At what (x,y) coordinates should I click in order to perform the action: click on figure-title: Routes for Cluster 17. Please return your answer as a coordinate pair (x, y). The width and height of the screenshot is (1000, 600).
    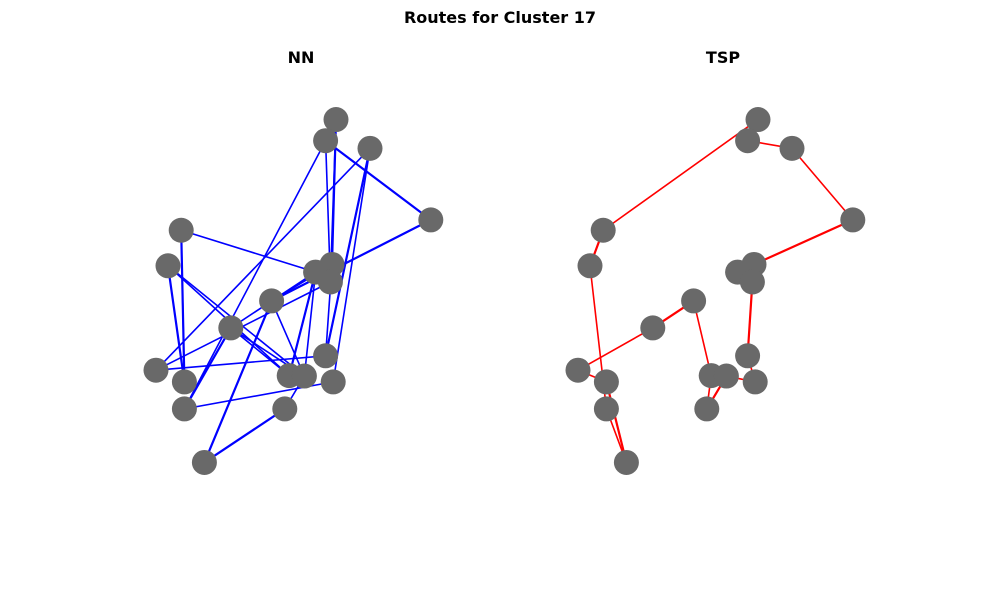
    Looking at the image, I should click on (500, 17).